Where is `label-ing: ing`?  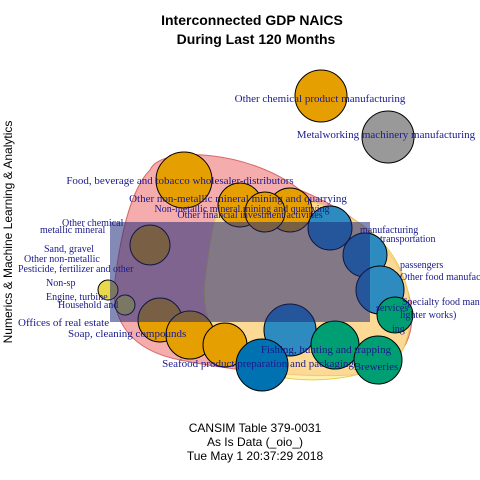 label-ing: ing is located at coordinates (398, 329).